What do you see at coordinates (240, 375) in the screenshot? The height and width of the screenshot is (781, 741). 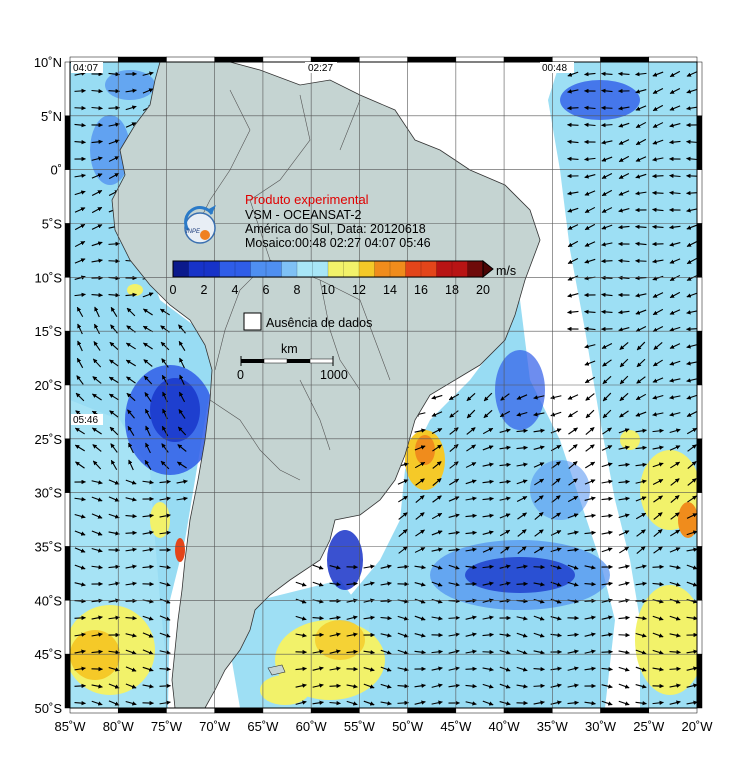 I see `scale-min: 0` at bounding box center [240, 375].